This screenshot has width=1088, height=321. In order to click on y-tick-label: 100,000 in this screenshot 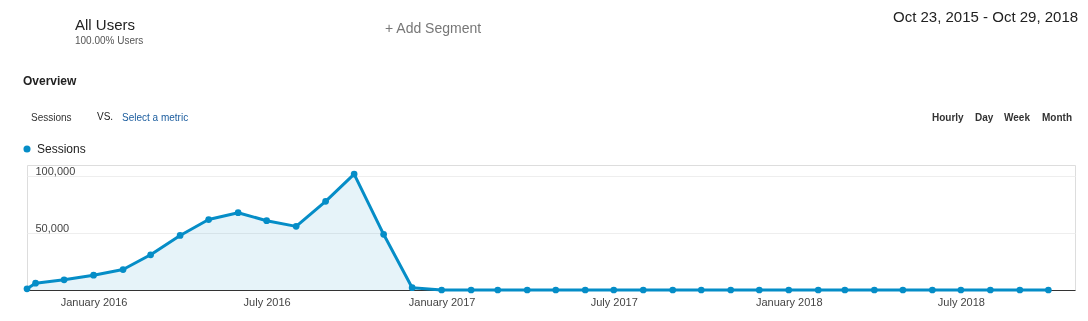, I will do `click(55, 170)`.